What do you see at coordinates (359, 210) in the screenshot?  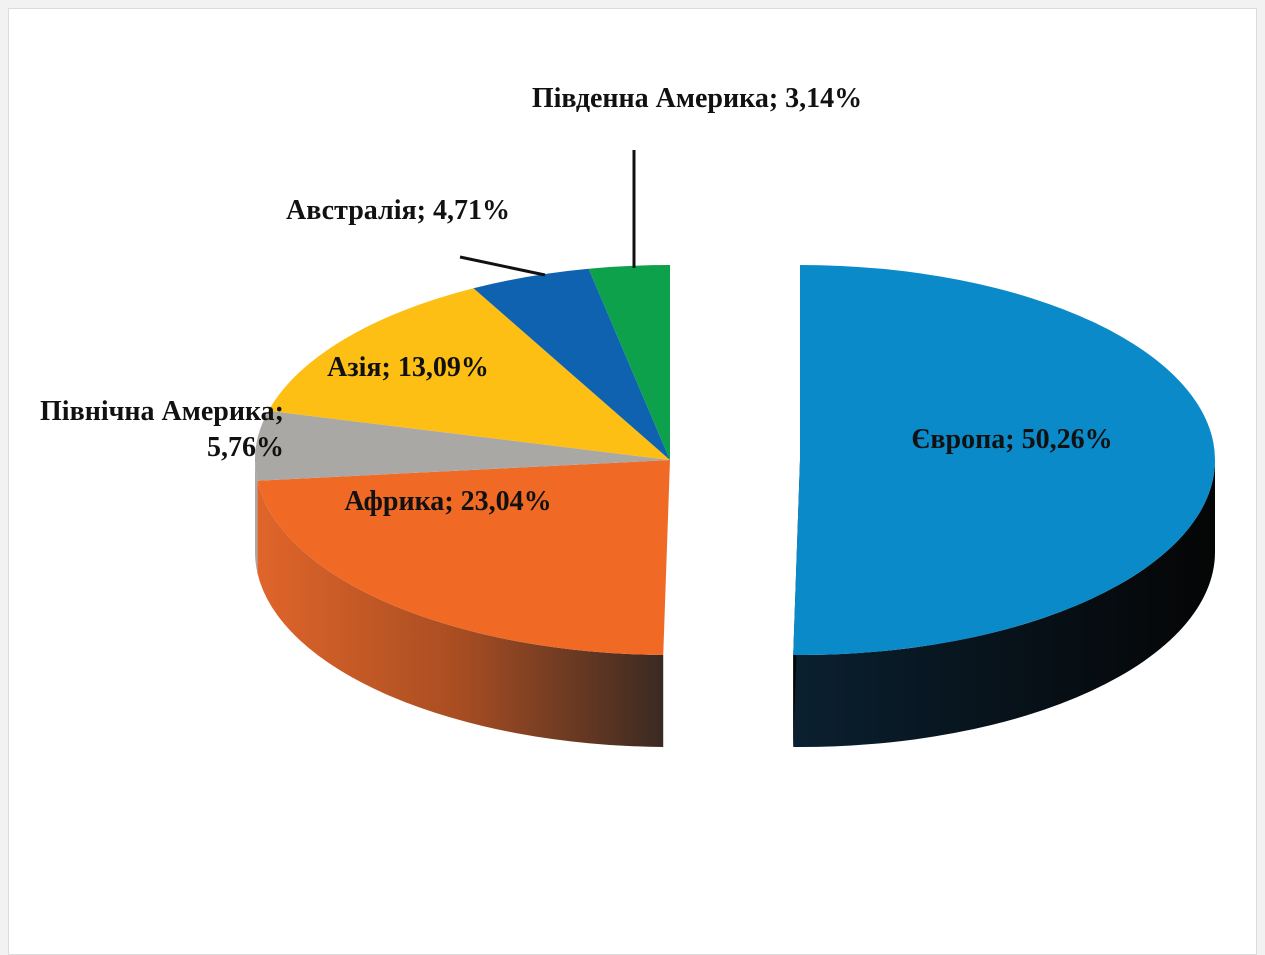 I see `category-label: Австралія` at bounding box center [359, 210].